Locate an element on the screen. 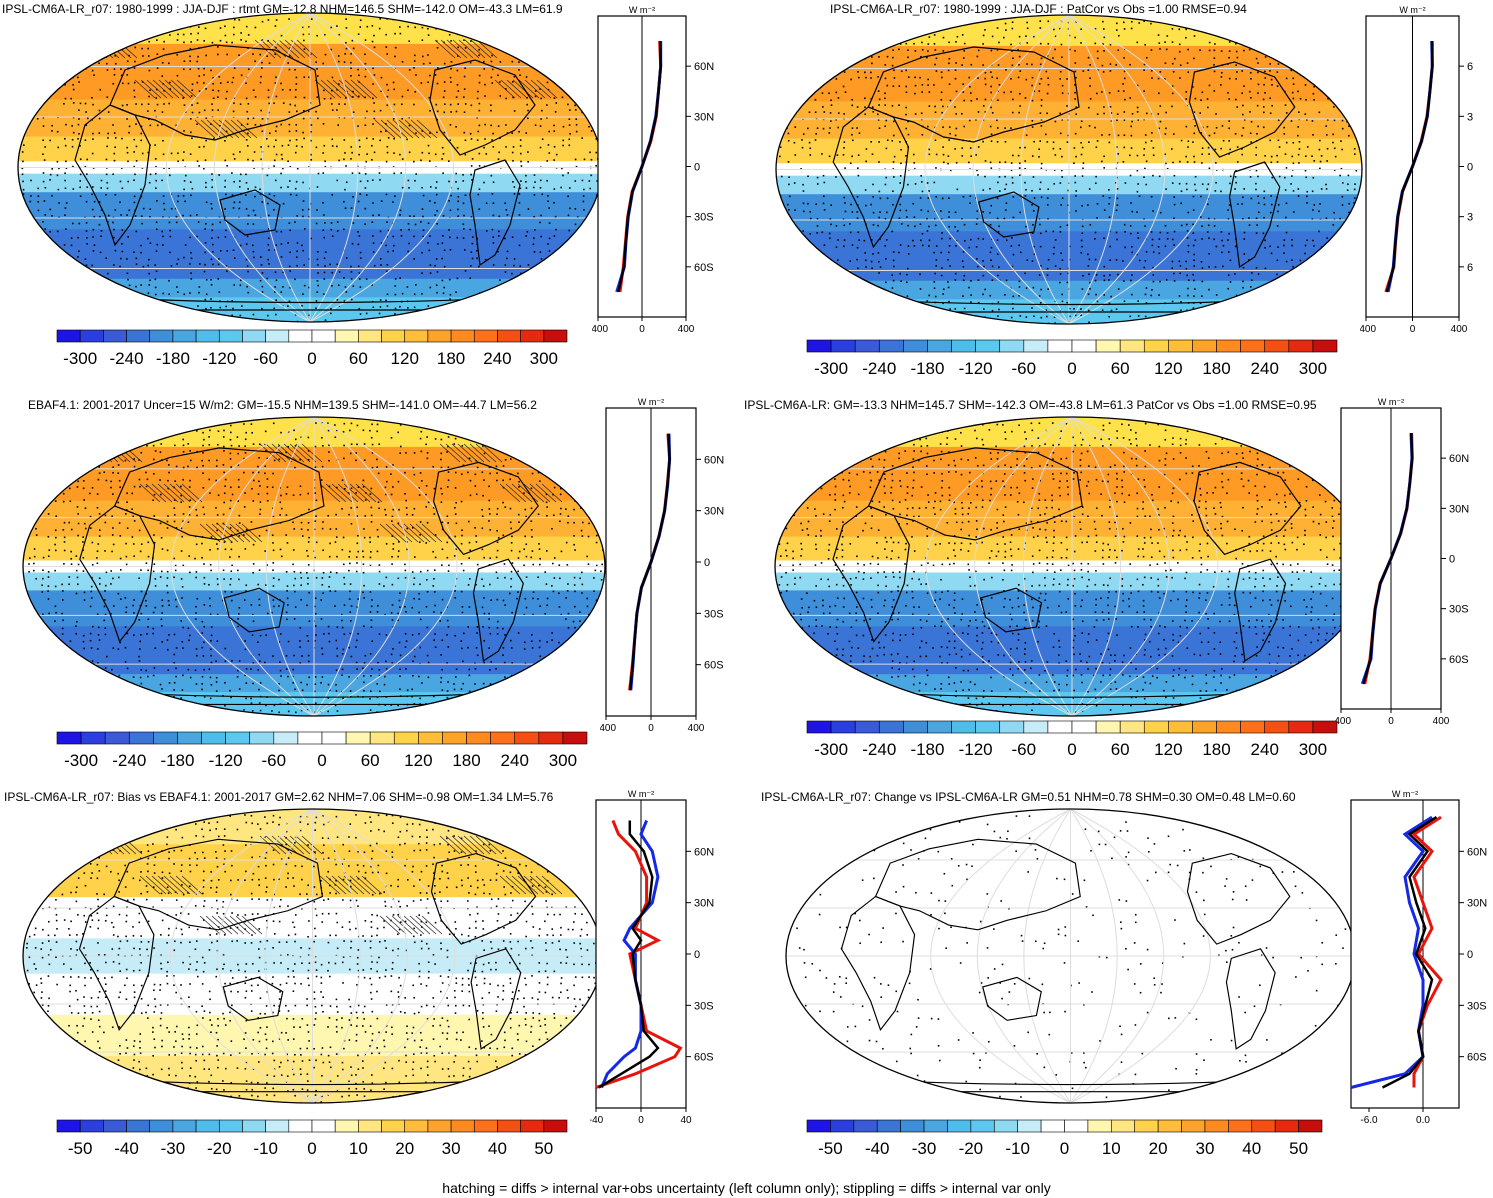  lat-tick-label: 60N is located at coordinates (1477, 852).